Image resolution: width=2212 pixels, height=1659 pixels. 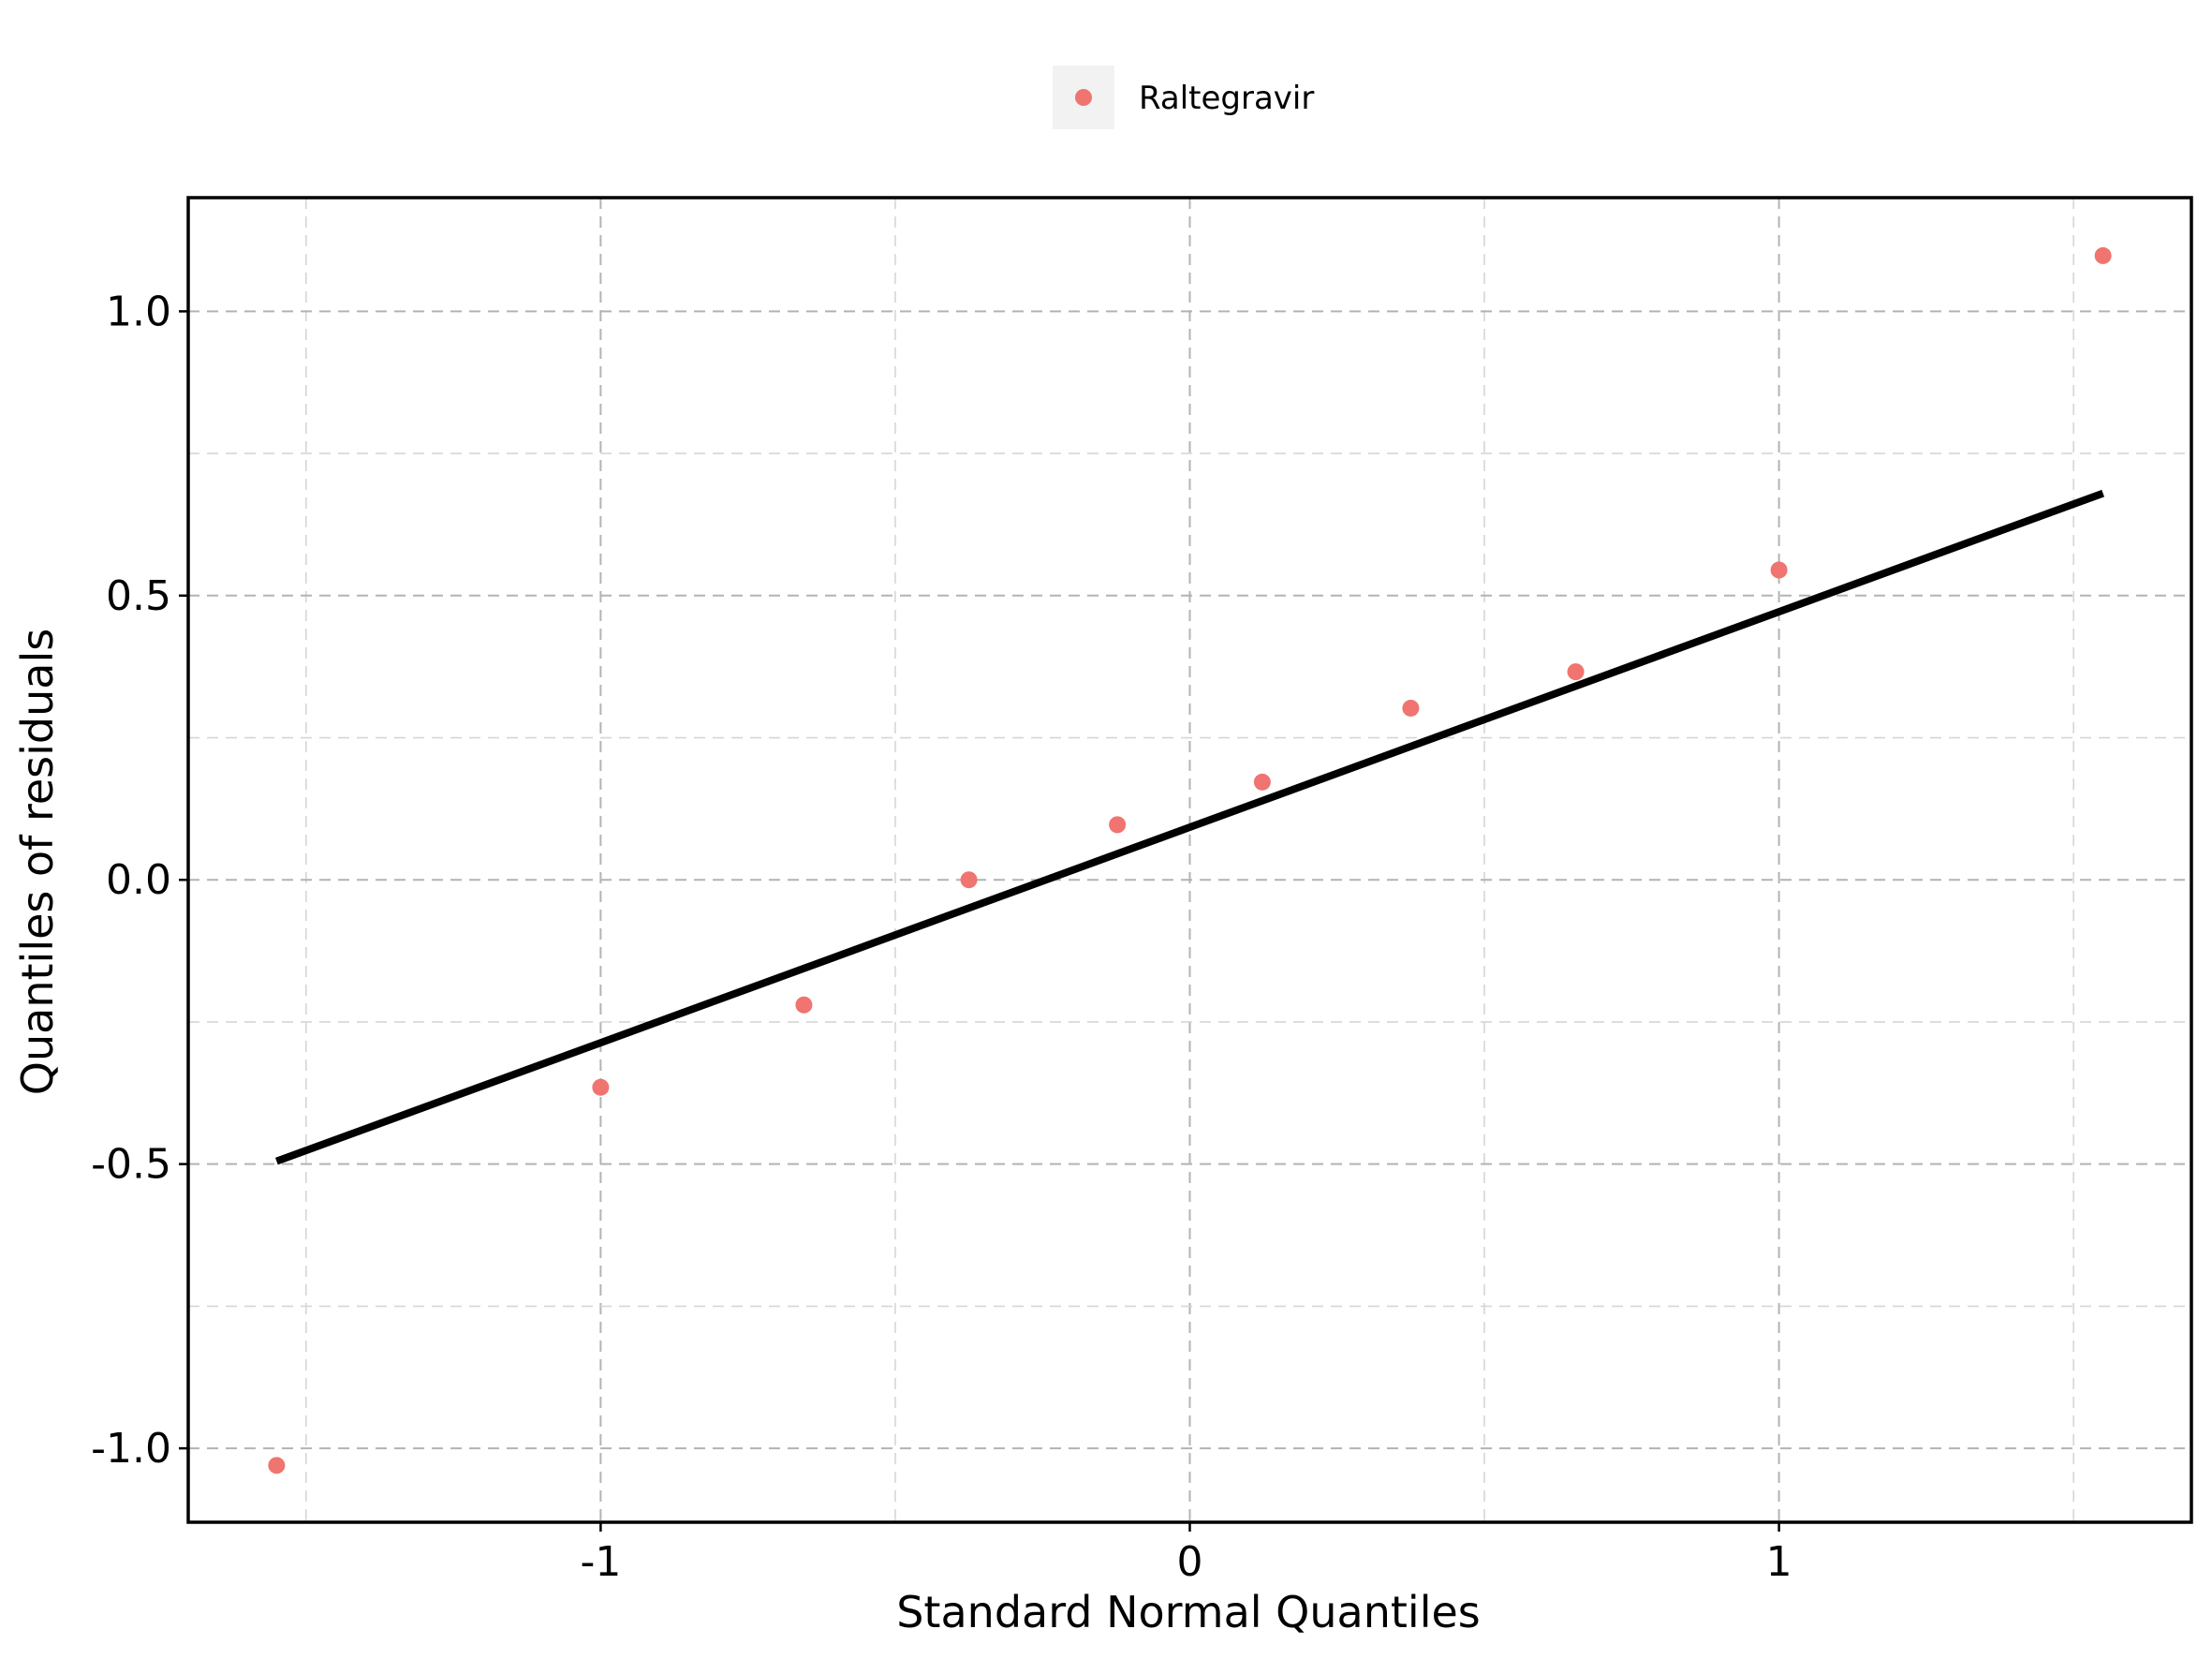 I want to click on legend-label: Raltegravir, so click(x=1226, y=98).